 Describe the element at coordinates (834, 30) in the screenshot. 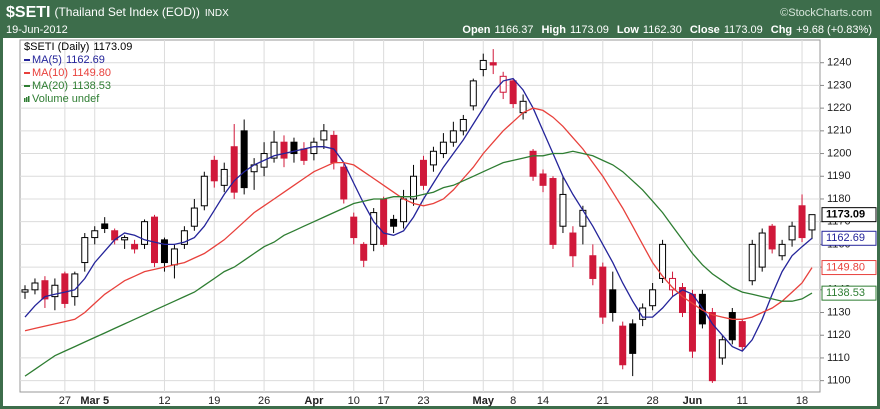

I see `quote-value: +9.68 (+0.83%)` at that location.